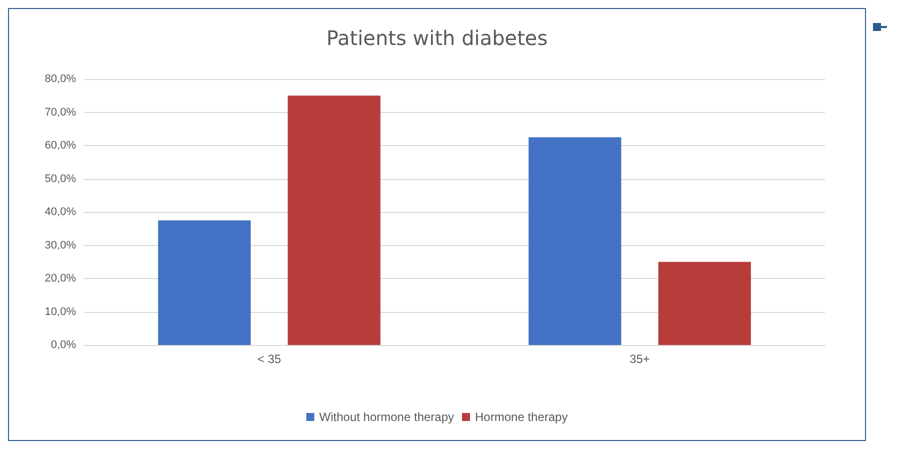  Describe the element at coordinates (60, 312) in the screenshot. I see `y-tick-label: 10,0%` at that location.